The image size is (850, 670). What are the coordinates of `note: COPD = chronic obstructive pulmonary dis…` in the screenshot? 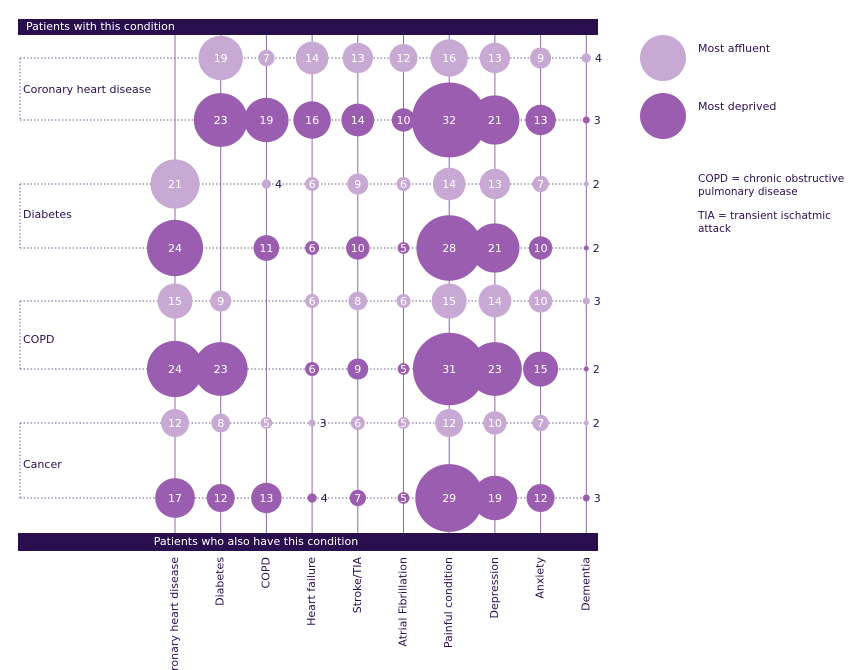 It's located at (771, 185).